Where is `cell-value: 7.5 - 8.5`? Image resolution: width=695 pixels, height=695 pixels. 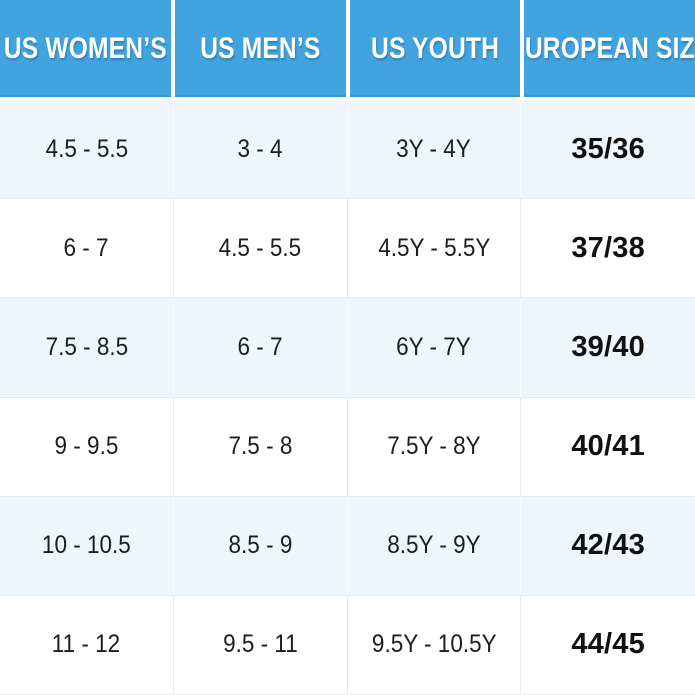
cell-value: 7.5 - 8.5 is located at coordinates (86, 346).